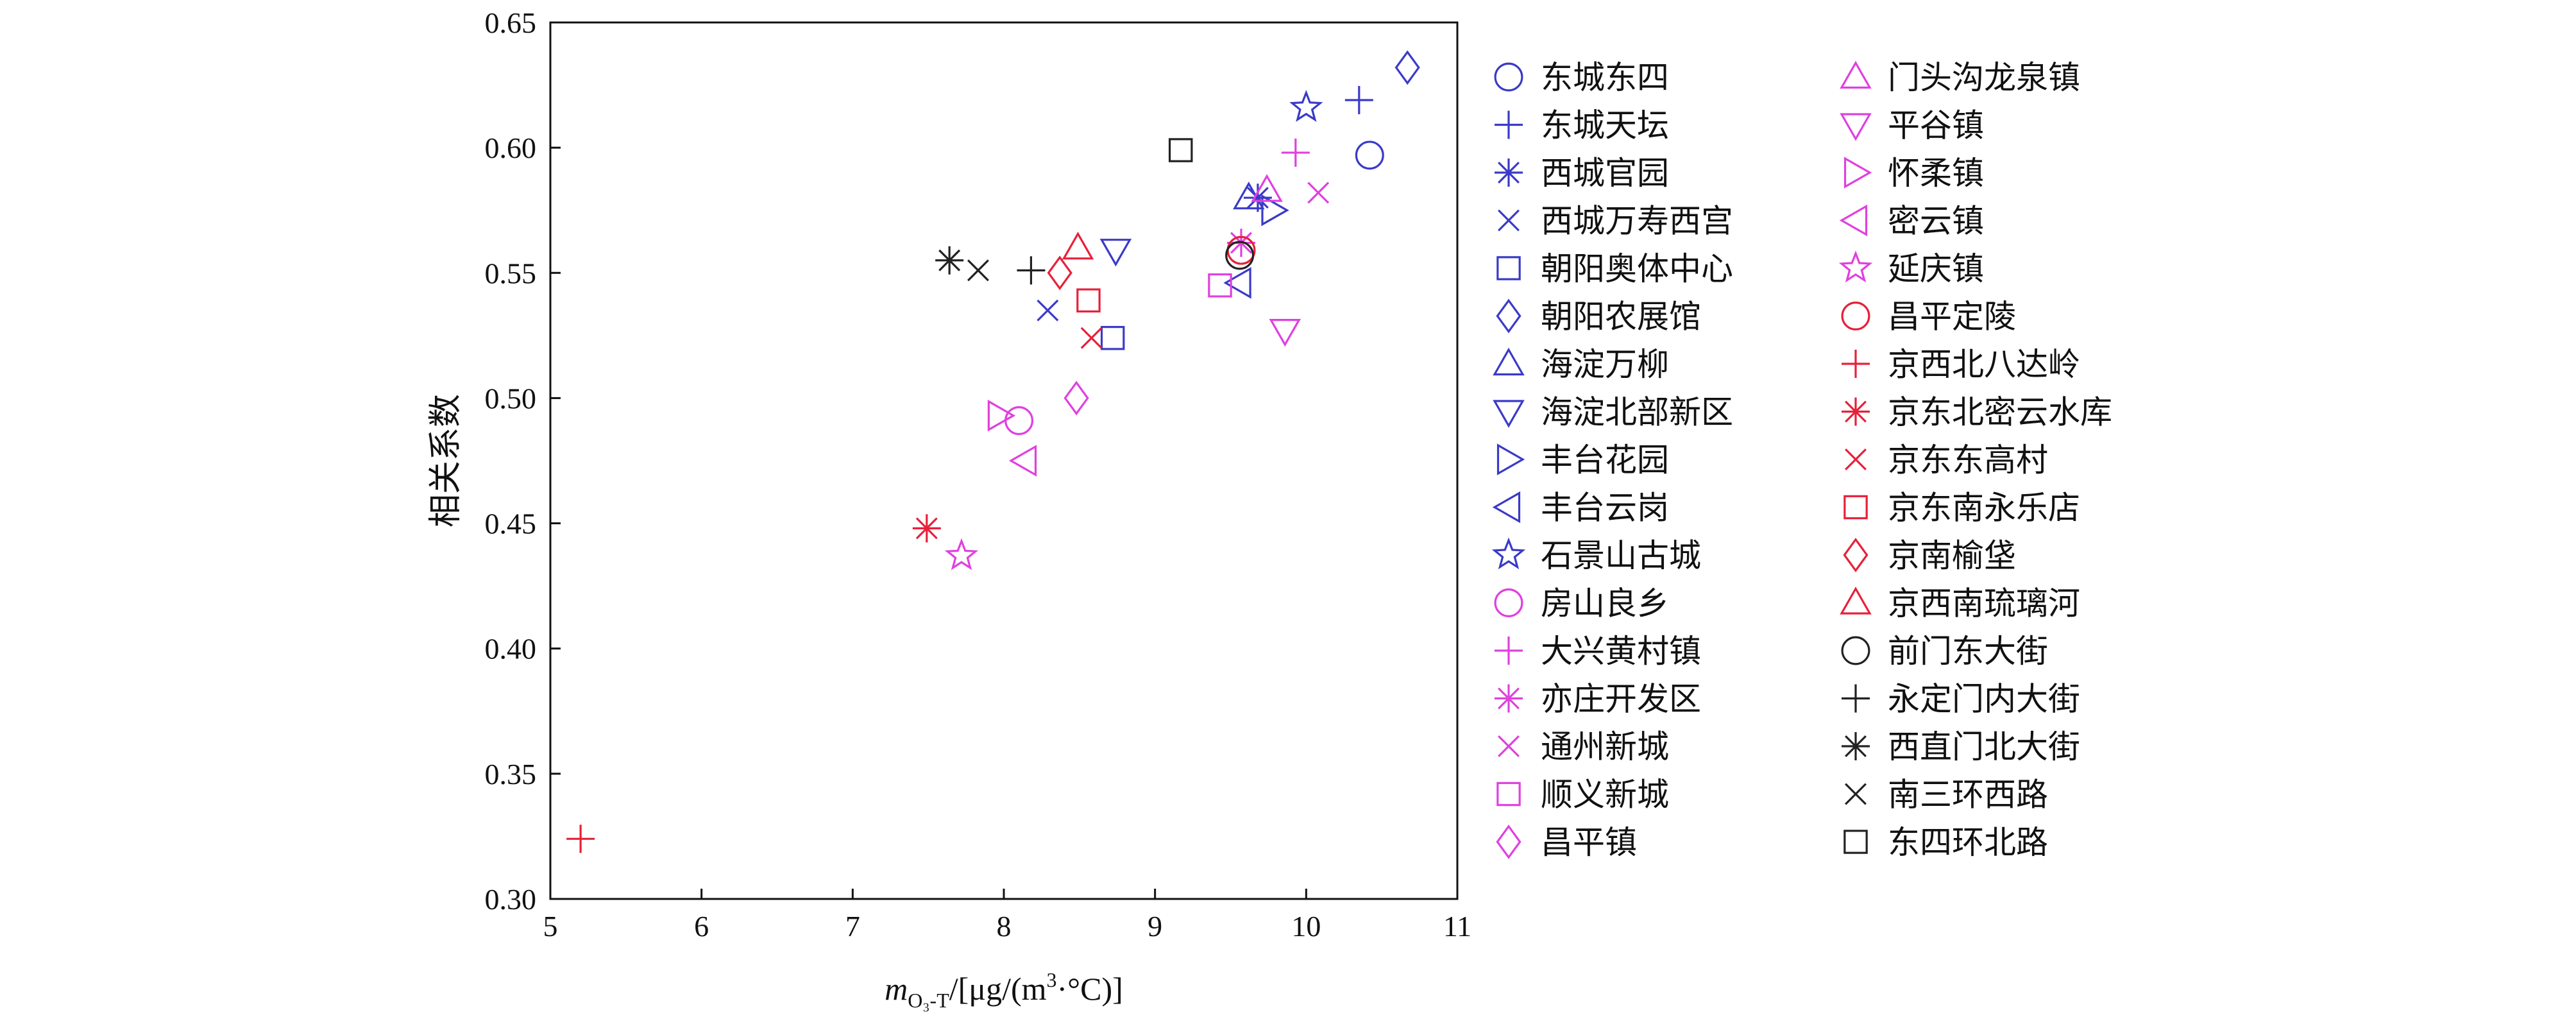 The width and height of the screenshot is (2576, 1017). Describe the element at coordinates (1913, 173) in the screenshot. I see `legend-item: 怀柔镇` at that location.